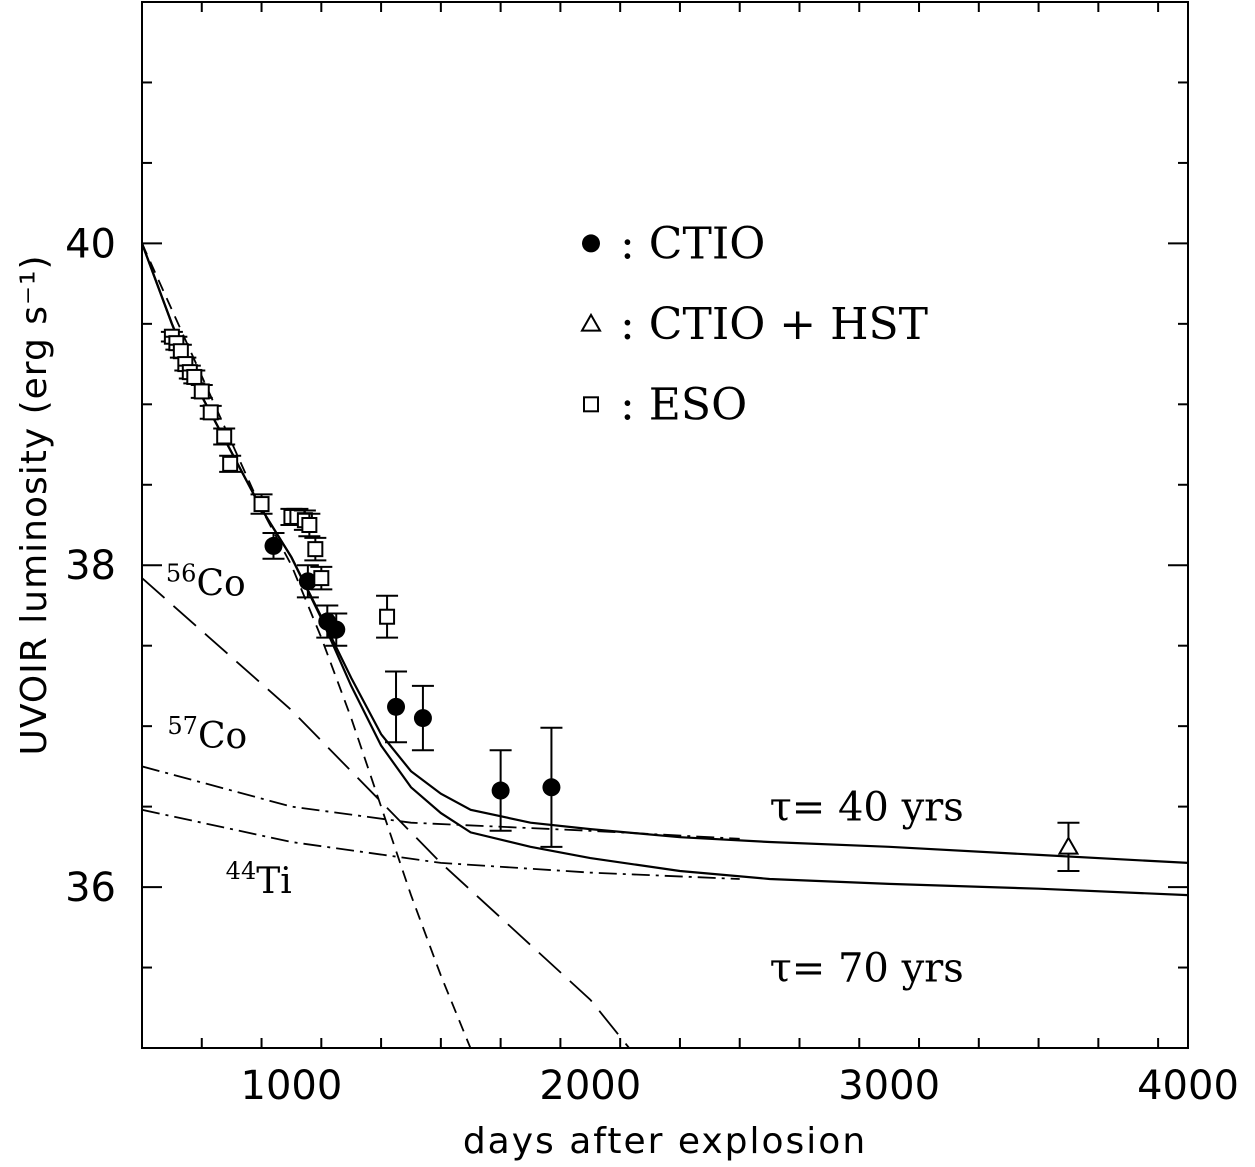  Describe the element at coordinates (665, 1141) in the screenshot. I see `x-axis-label: days after explosion` at that location.